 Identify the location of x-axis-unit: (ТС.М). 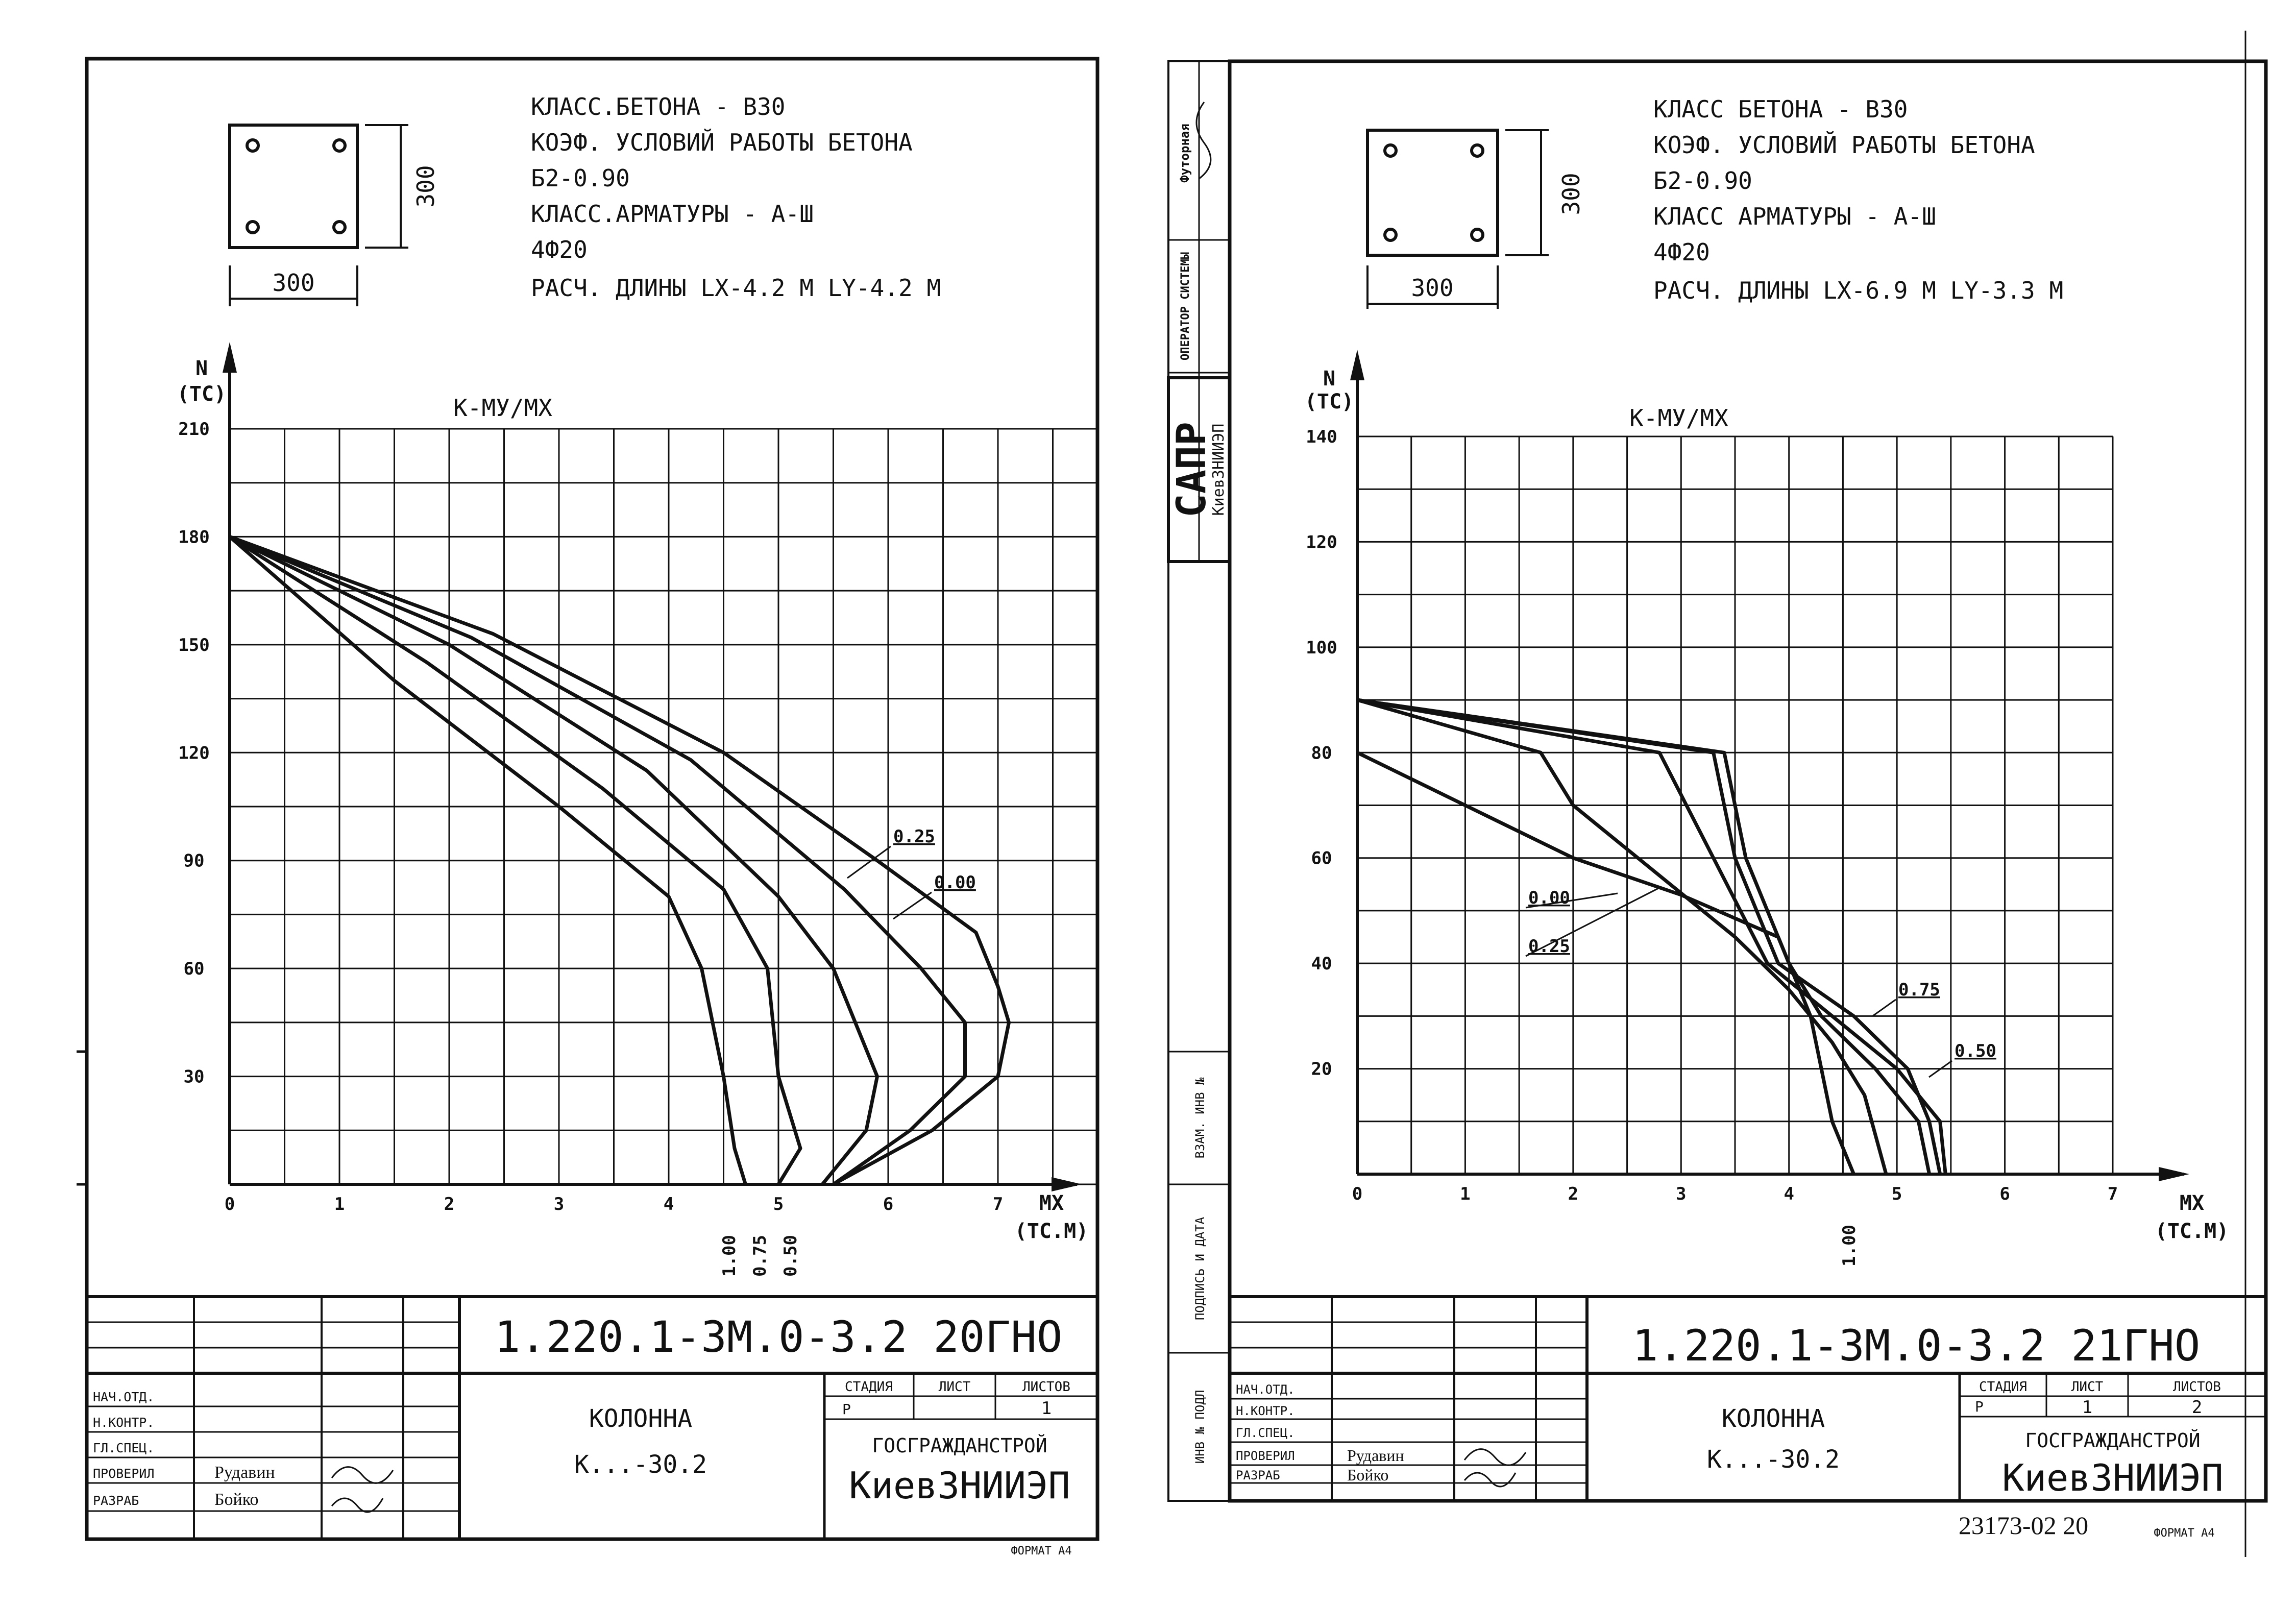
(1052, 1232).